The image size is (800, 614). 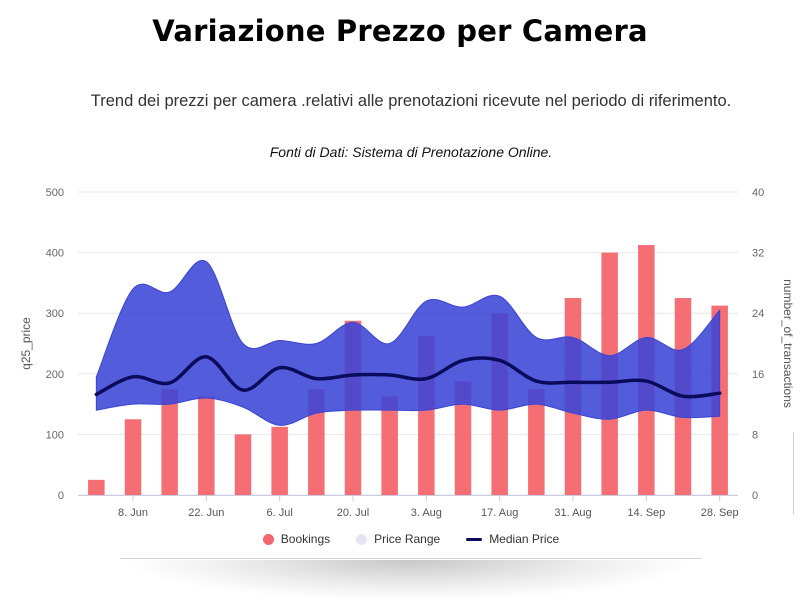 What do you see at coordinates (646, 513) in the screenshot?
I see `x-tick-label: 14. Sep` at bounding box center [646, 513].